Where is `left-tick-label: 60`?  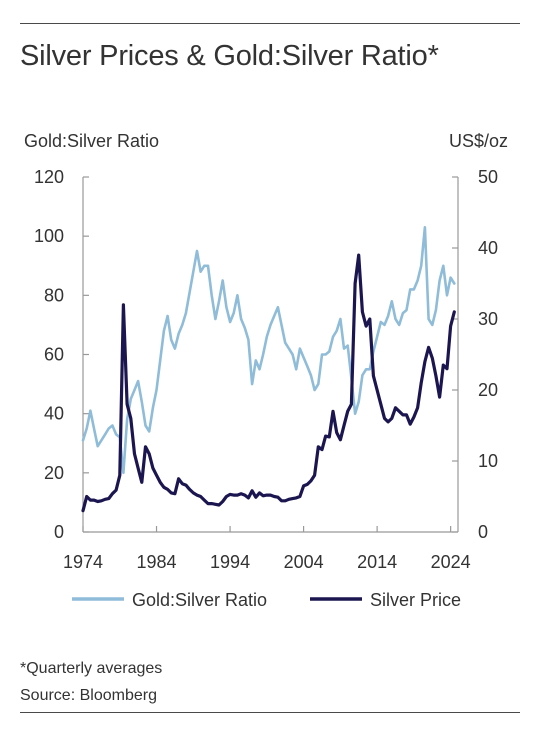
left-tick-label: 60 is located at coordinates (54, 355).